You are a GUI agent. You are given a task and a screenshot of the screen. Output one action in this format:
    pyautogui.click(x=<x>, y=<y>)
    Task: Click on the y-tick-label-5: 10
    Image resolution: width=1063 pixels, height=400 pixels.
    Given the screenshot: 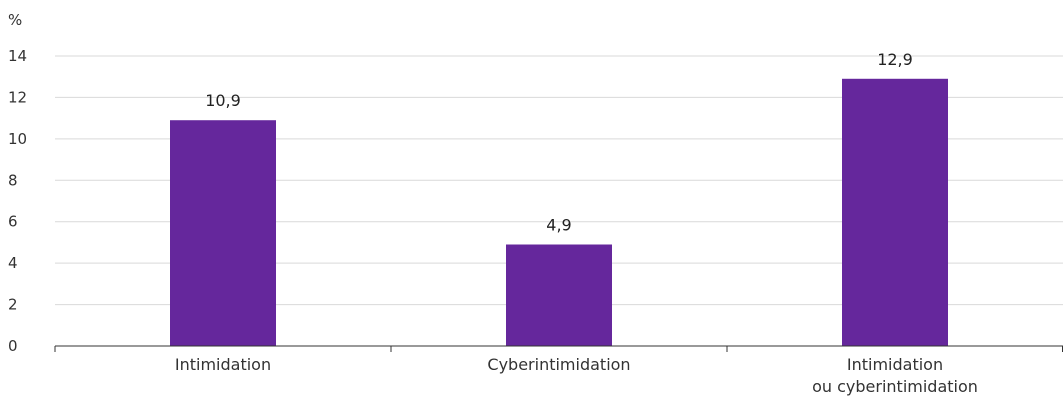 What is the action you would take?
    pyautogui.click(x=17, y=139)
    